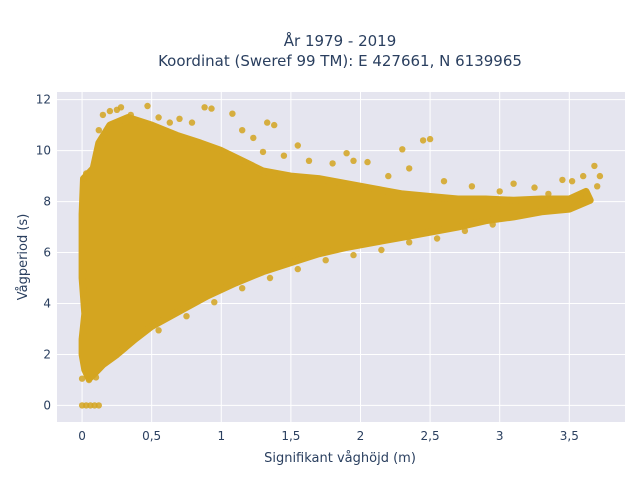  I want to click on y-tick-label-0: 0, so click(47, 405).